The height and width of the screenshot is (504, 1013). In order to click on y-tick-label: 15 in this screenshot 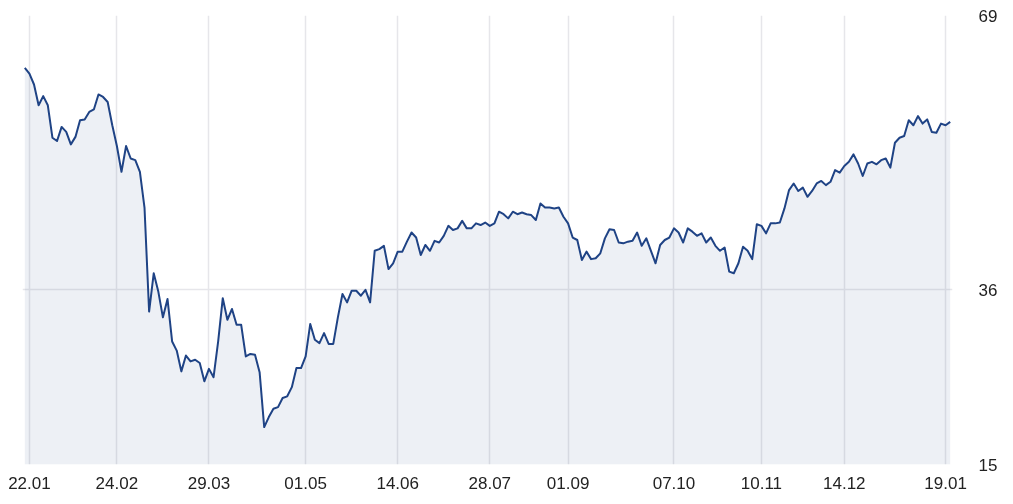, I will do `click(988, 465)`.